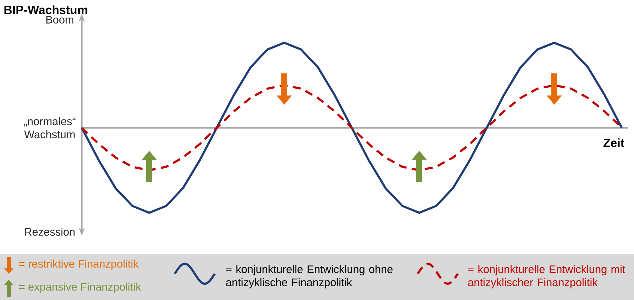 This screenshot has width=634, height=300. What do you see at coordinates (614, 143) in the screenshot?
I see `x-axis-title: Zeit` at bounding box center [614, 143].